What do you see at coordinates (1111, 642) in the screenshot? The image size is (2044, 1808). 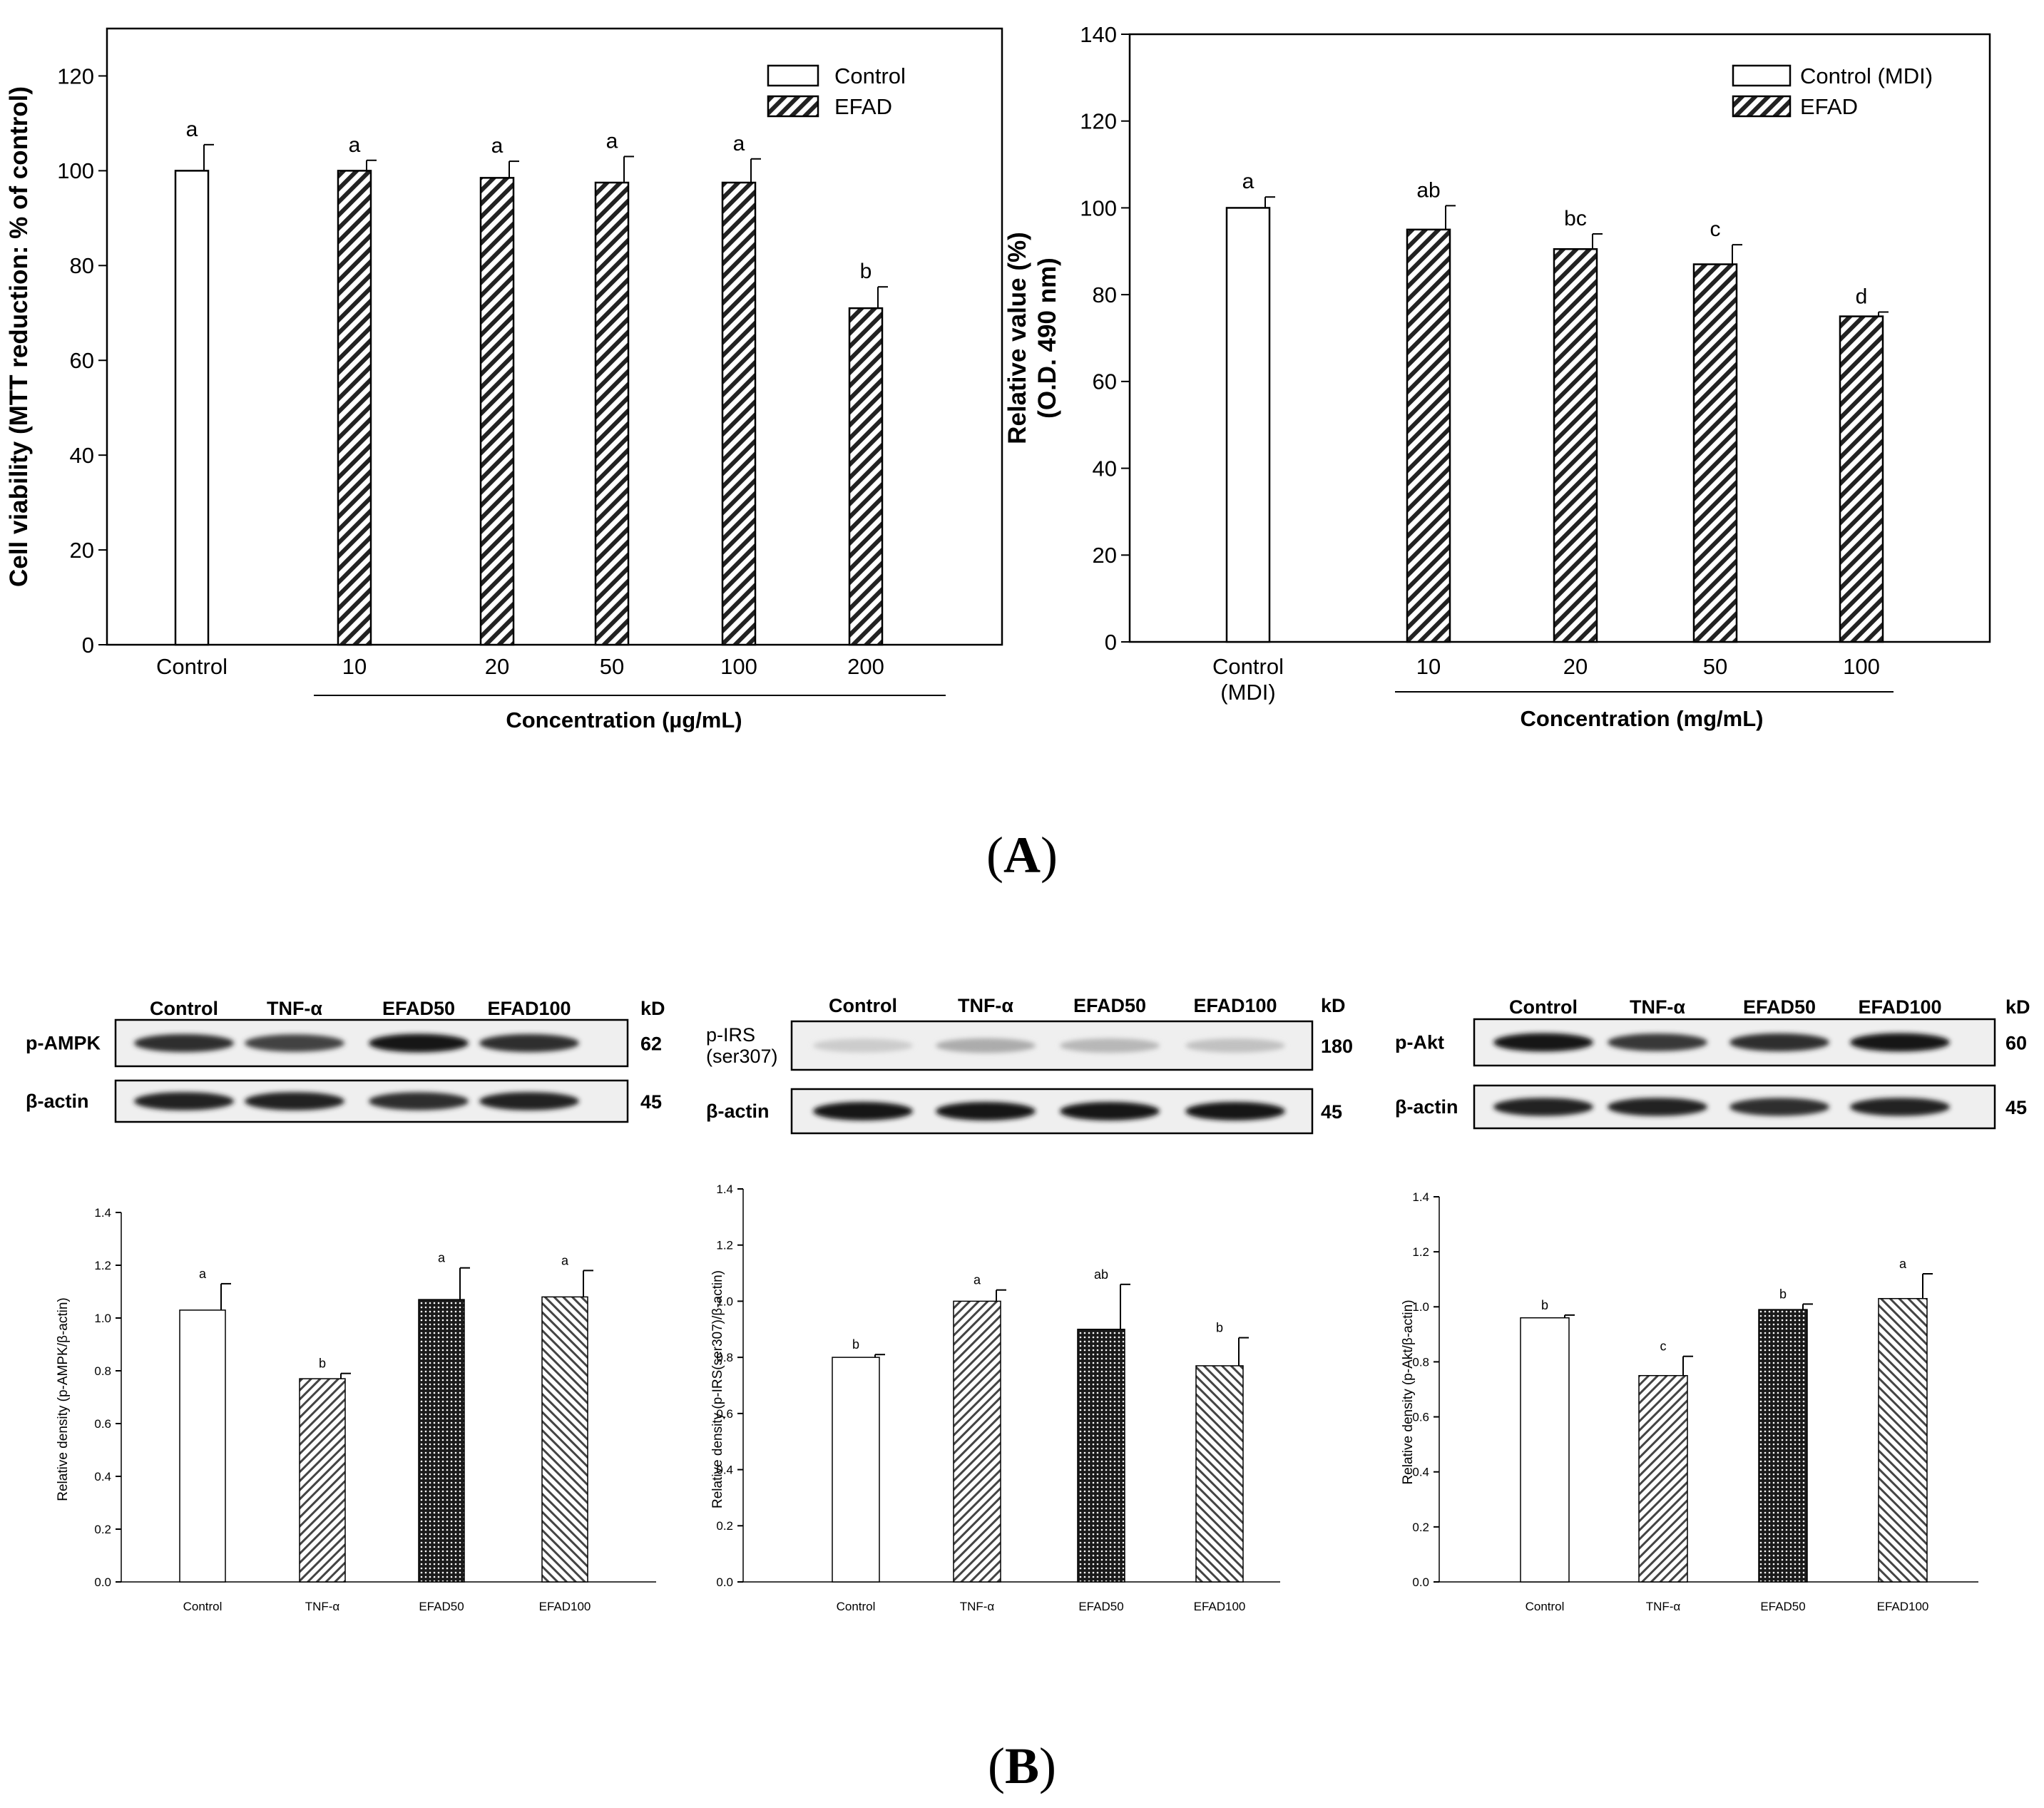 I see `y-tick-label: 0` at bounding box center [1111, 642].